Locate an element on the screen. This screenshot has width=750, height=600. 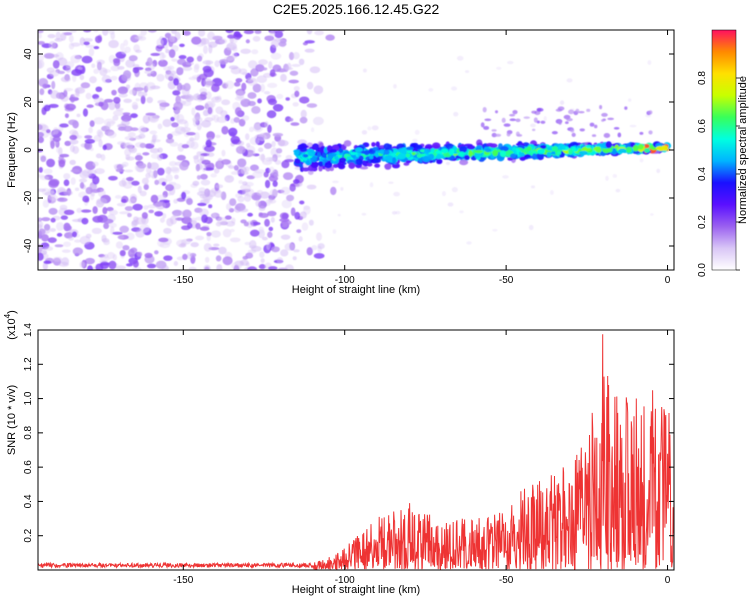
y-tick-label: 1.0 is located at coordinates (28, 398).